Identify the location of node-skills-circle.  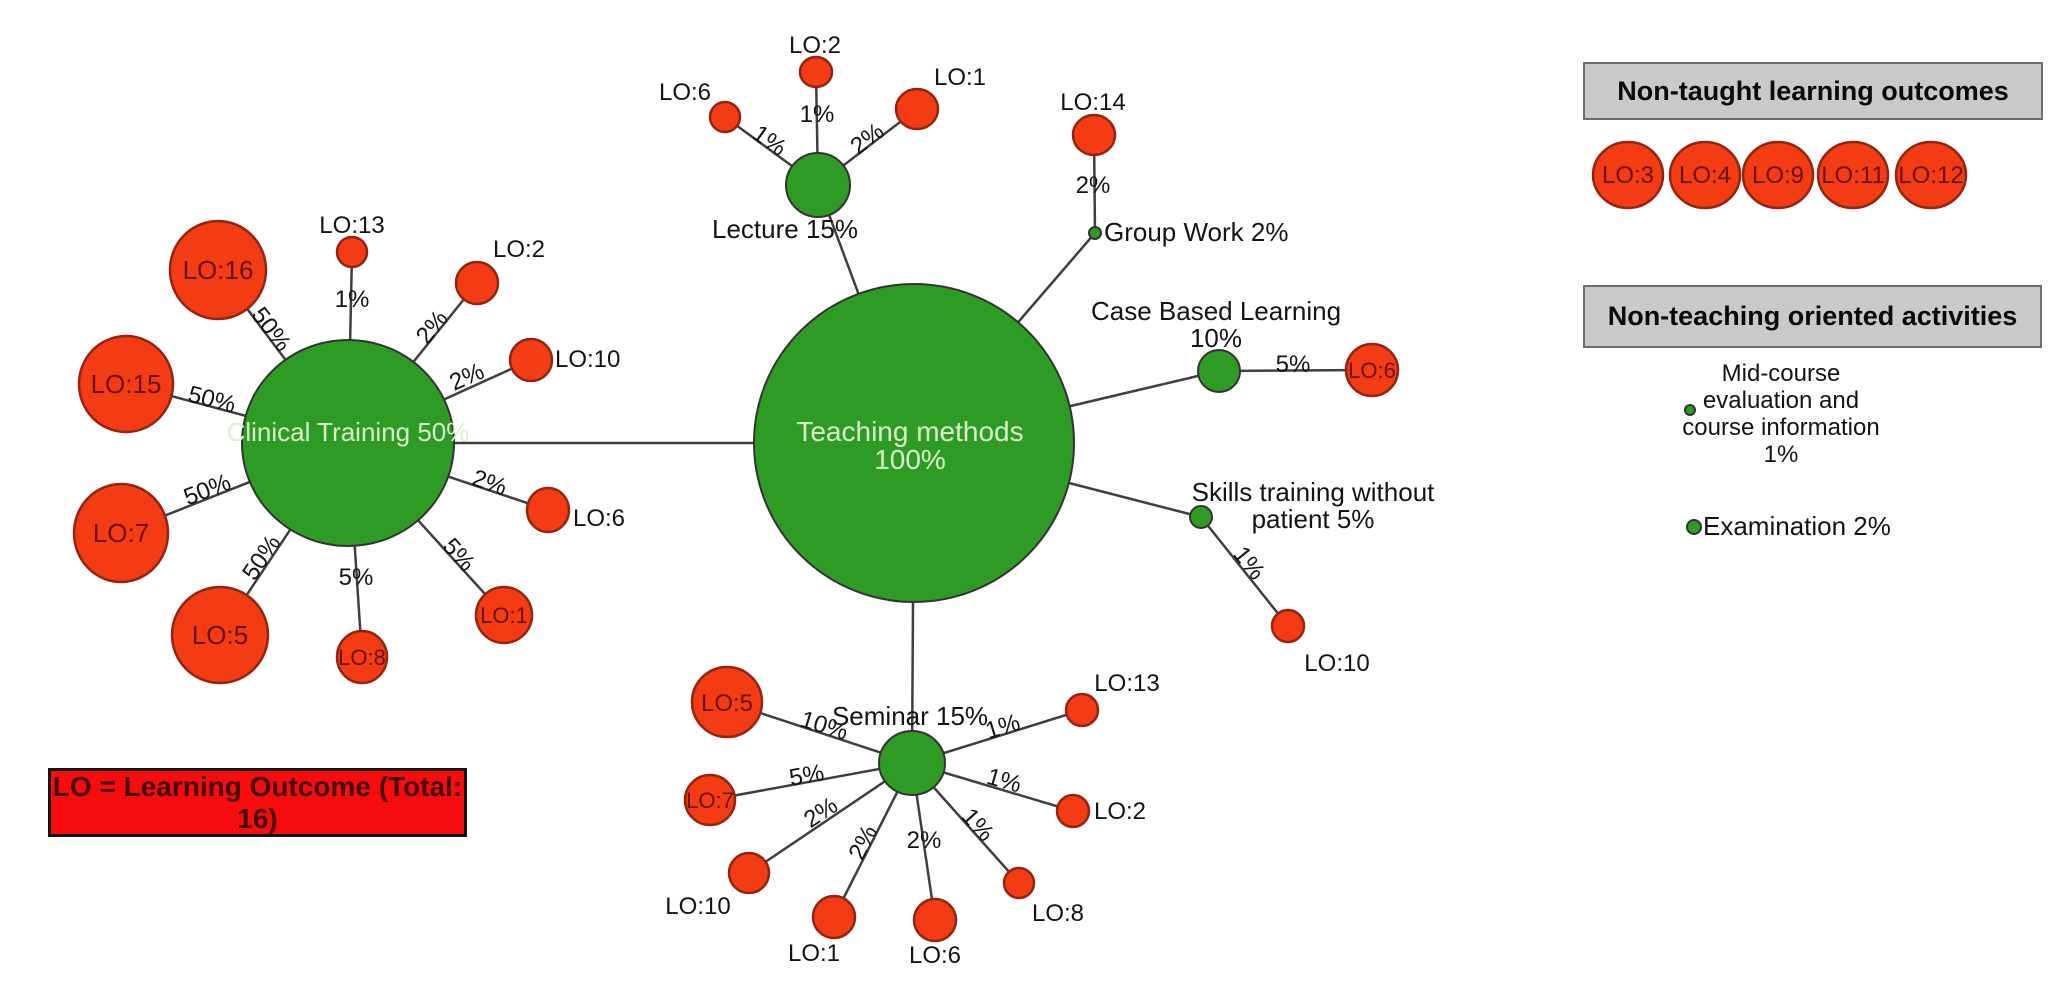
(1201, 517).